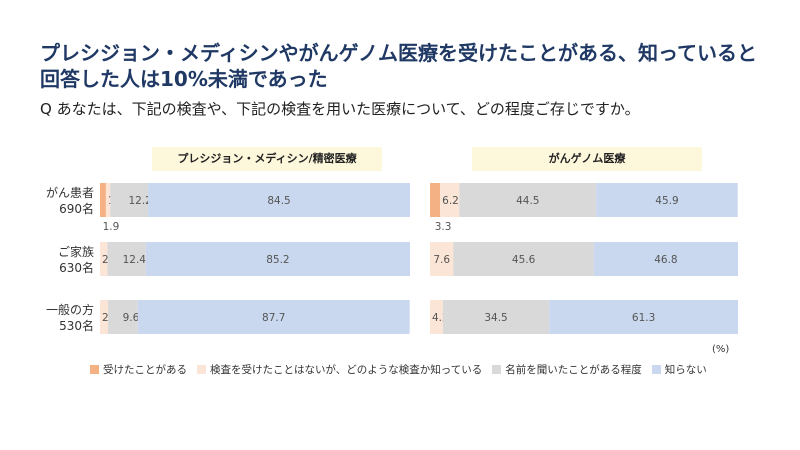 The width and height of the screenshot is (800, 450). I want to click on data-label: 85.2, so click(277, 260).